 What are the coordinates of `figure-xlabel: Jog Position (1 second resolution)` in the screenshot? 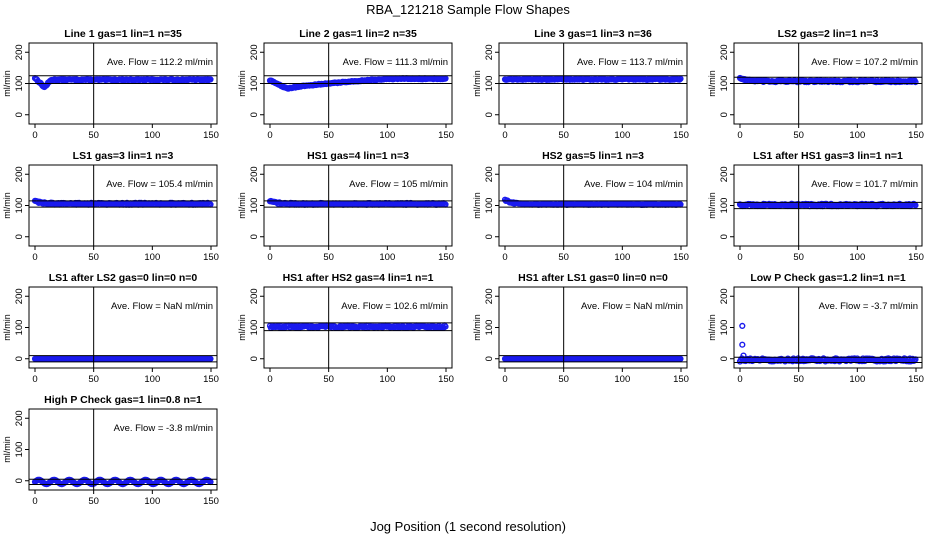 It's located at (468, 526).